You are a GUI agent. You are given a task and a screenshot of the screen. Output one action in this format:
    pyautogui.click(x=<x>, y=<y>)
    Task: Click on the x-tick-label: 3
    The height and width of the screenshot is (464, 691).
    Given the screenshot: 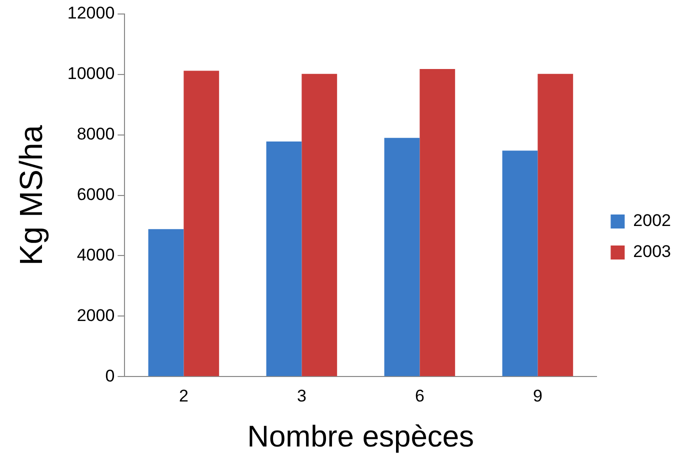 What is the action you would take?
    pyautogui.click(x=301, y=396)
    